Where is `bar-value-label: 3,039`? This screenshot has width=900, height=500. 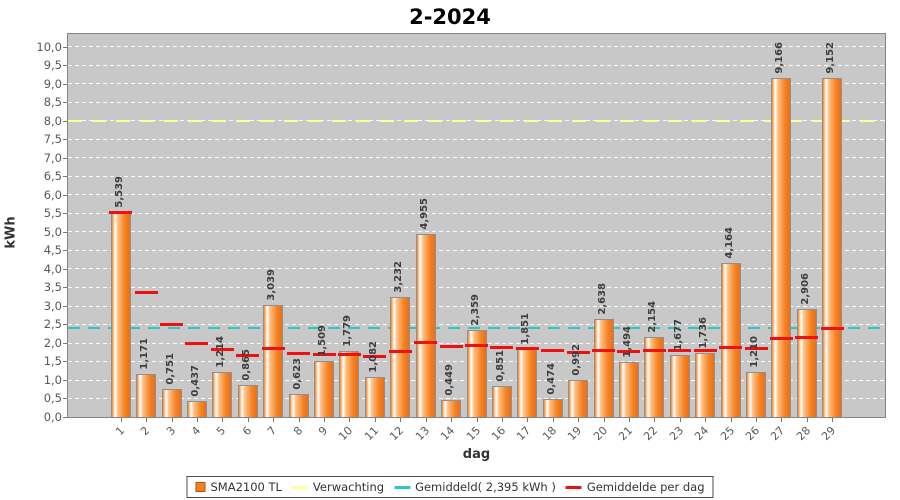
bar-value-label: 3,039 is located at coordinates (272, 285).